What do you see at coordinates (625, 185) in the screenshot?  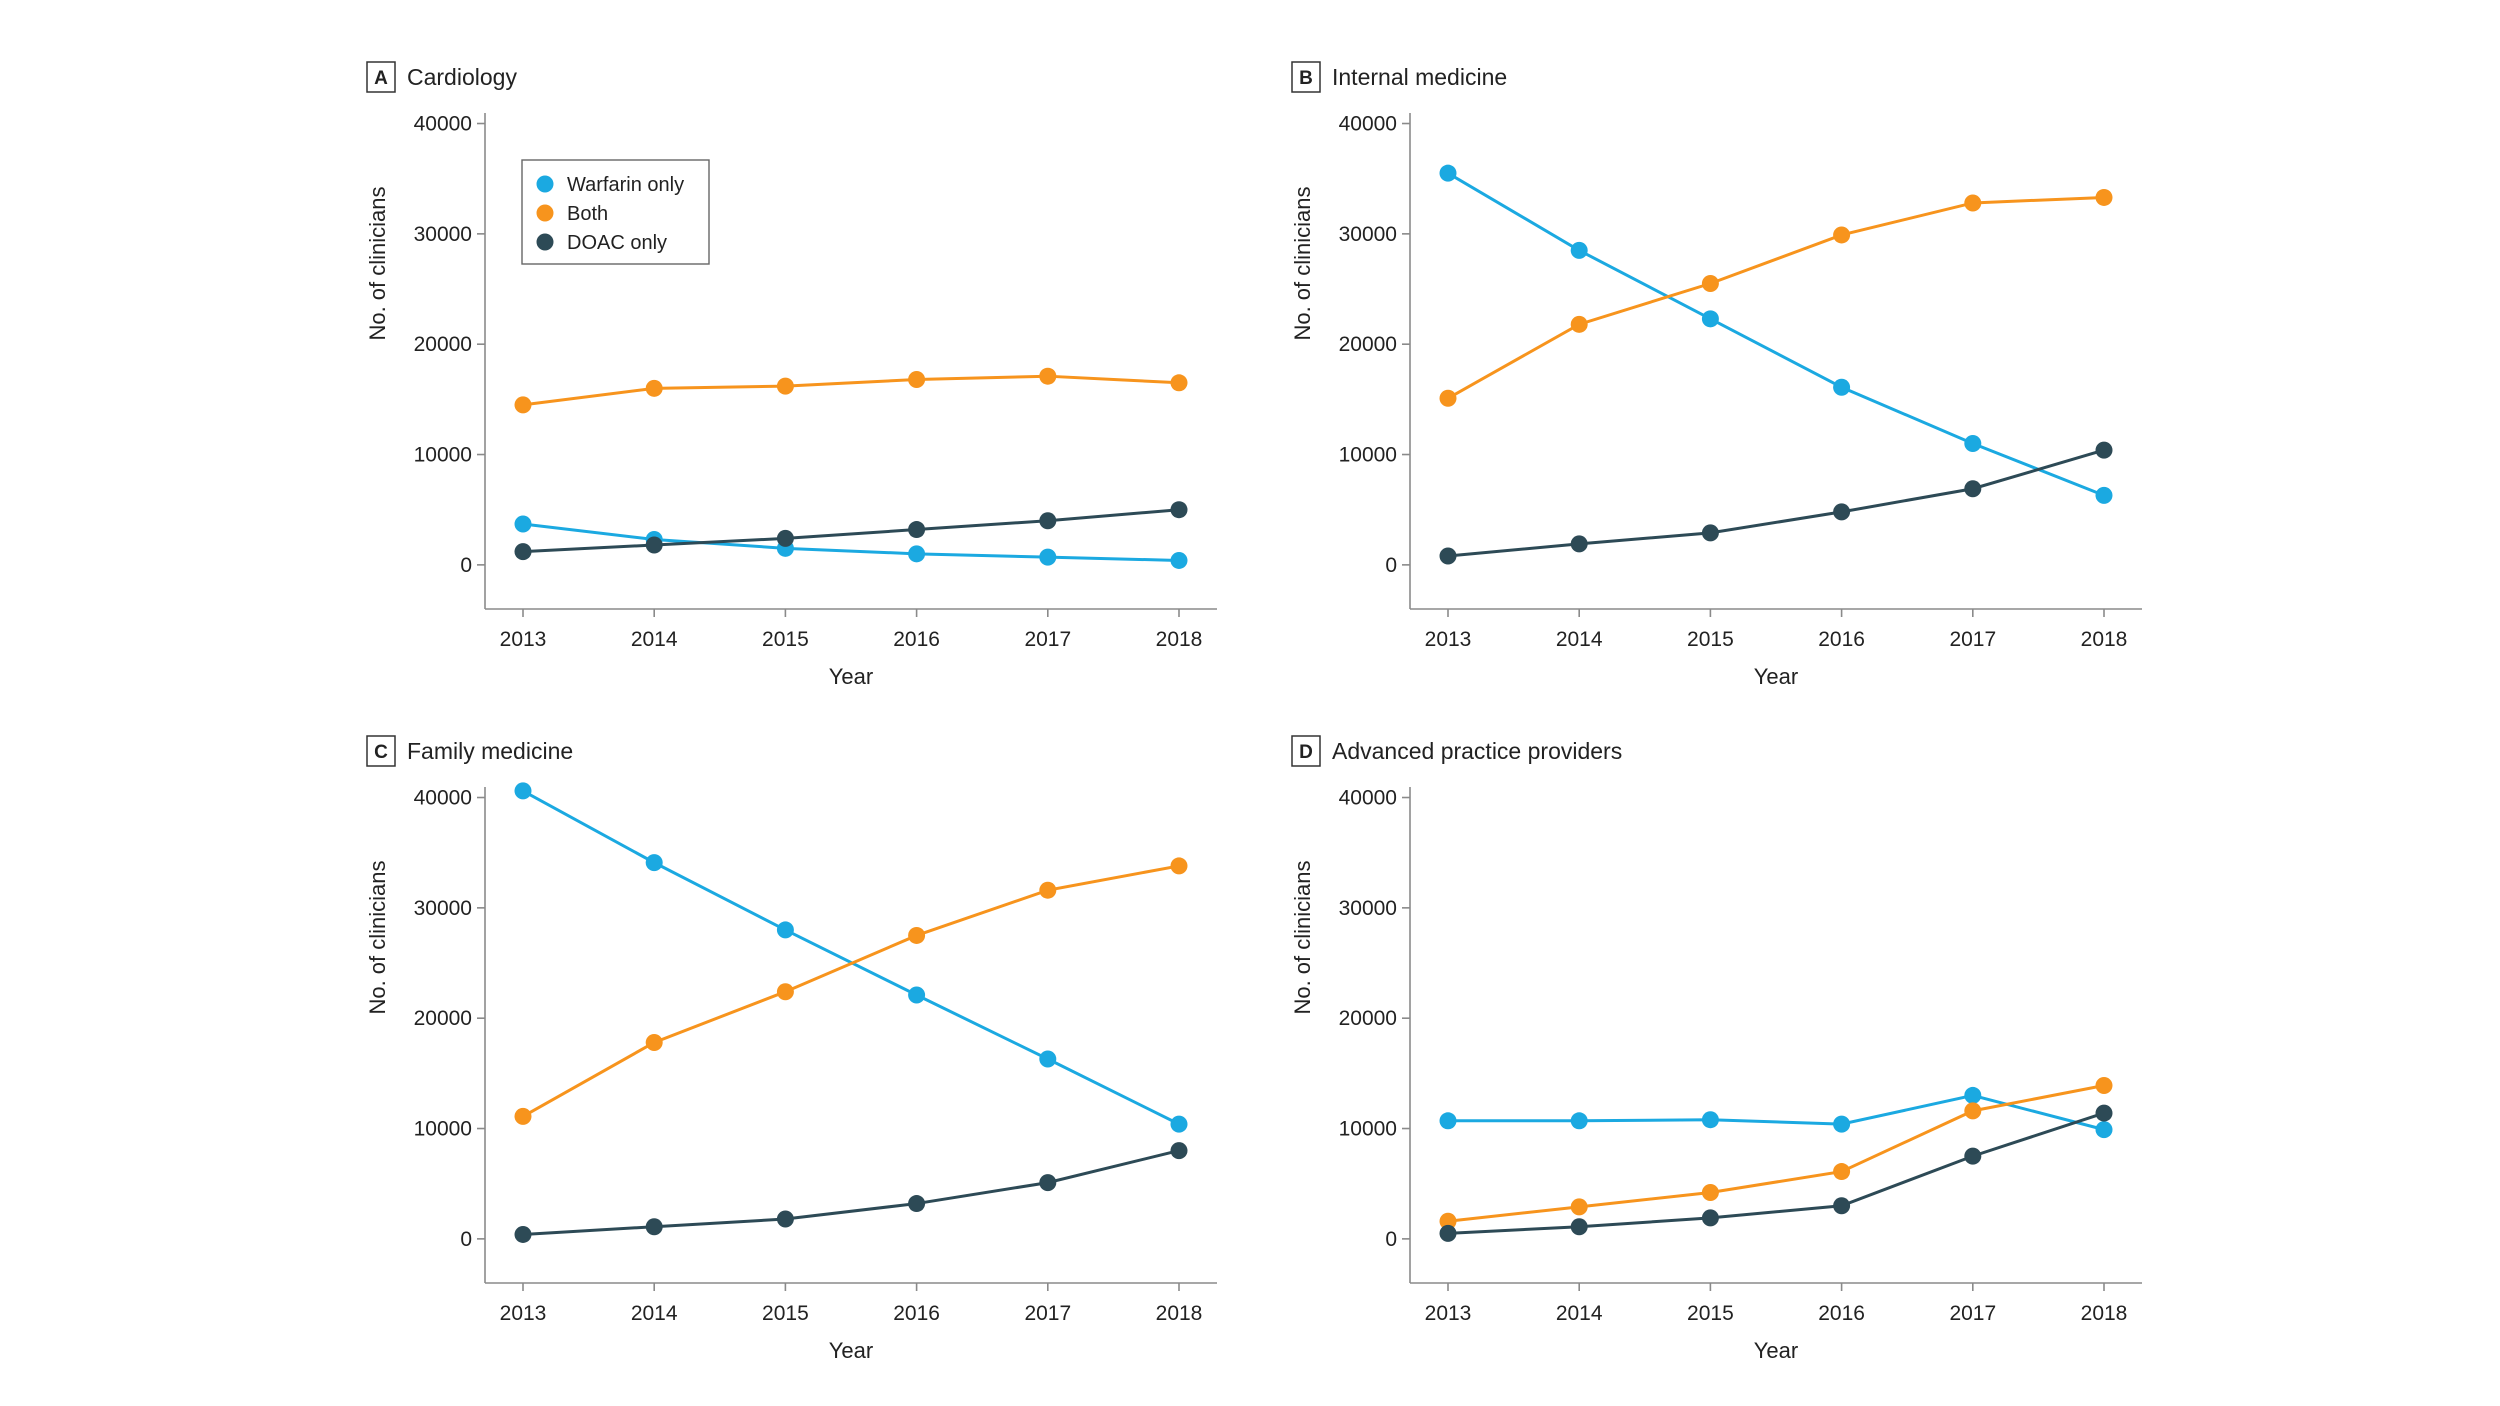 I see `legend-label-warfarin: Warfarin only` at bounding box center [625, 185].